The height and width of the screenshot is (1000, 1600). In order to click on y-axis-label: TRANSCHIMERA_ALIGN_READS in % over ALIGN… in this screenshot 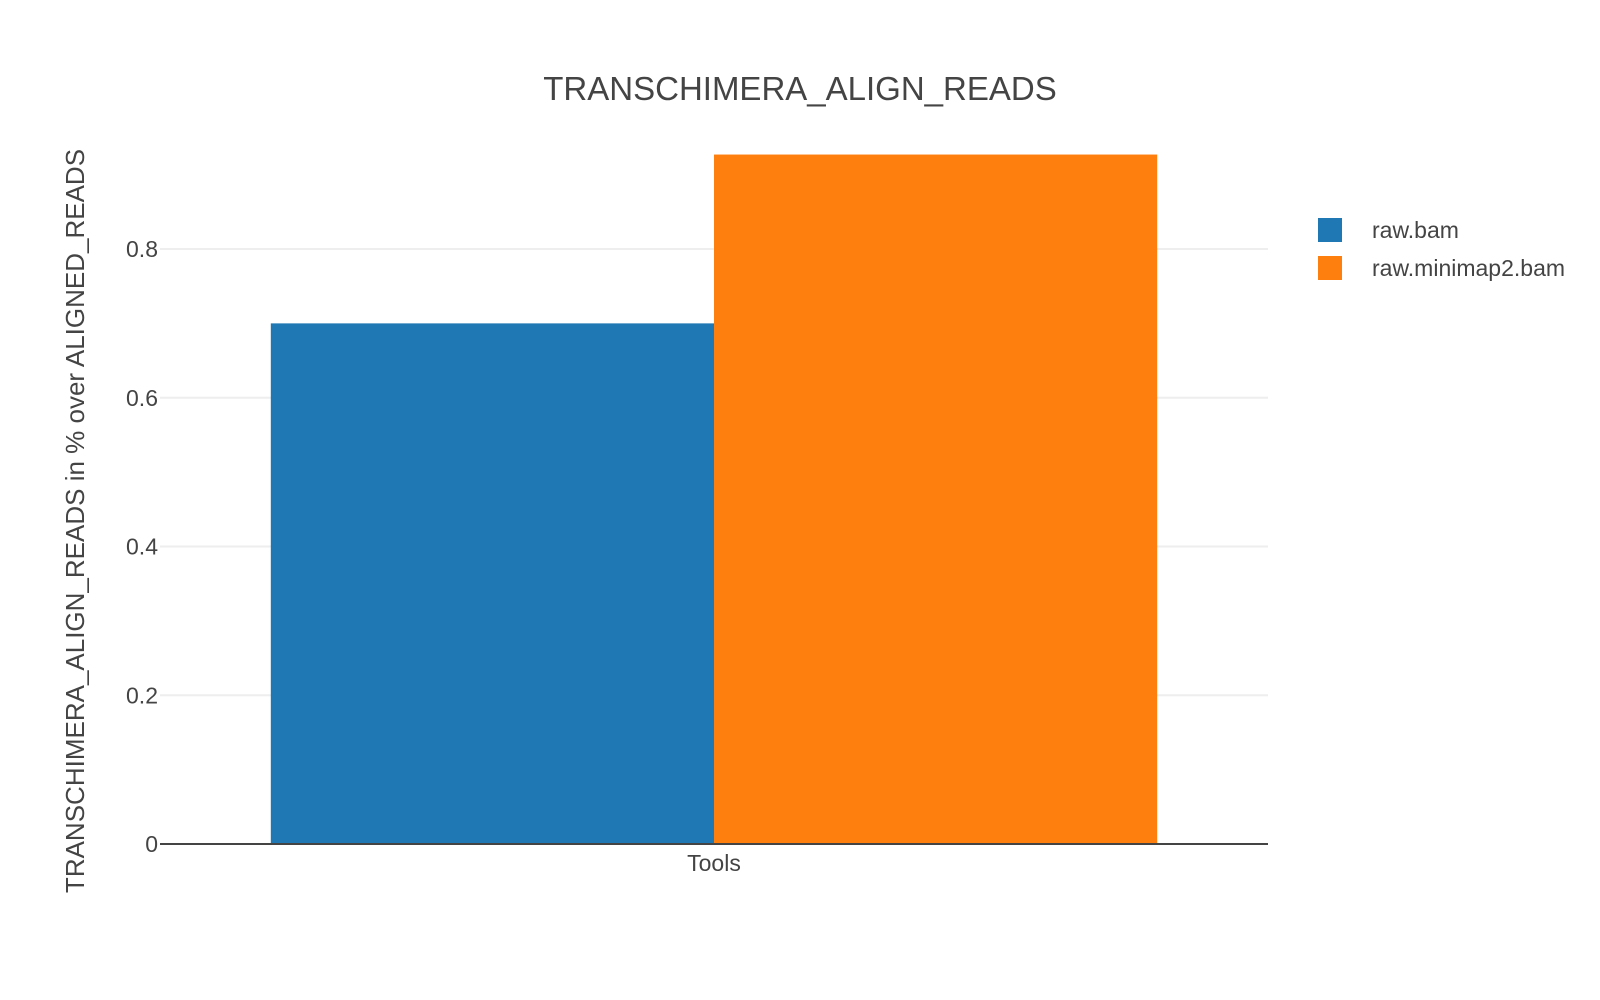, I will do `click(75, 521)`.